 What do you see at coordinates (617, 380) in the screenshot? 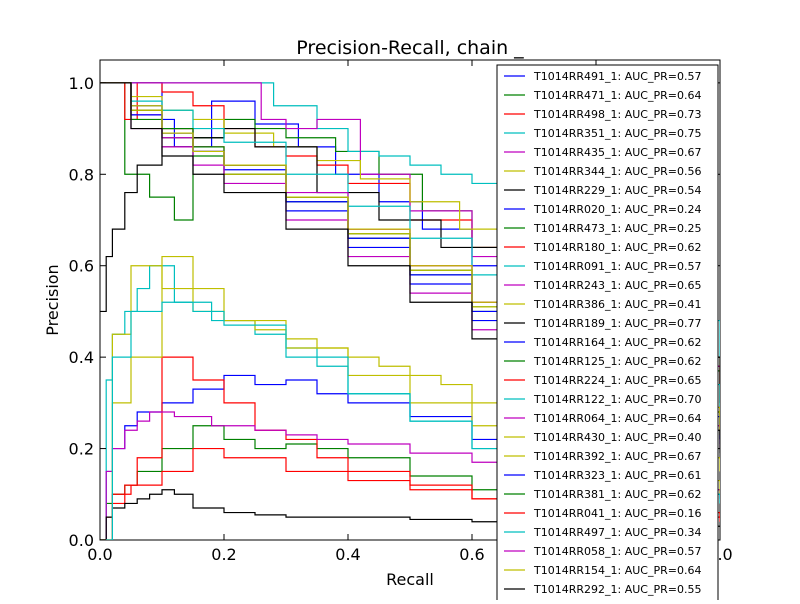
I see `legend-entry: T1014RR224_1: AUC_PR=0.65` at bounding box center [617, 380].